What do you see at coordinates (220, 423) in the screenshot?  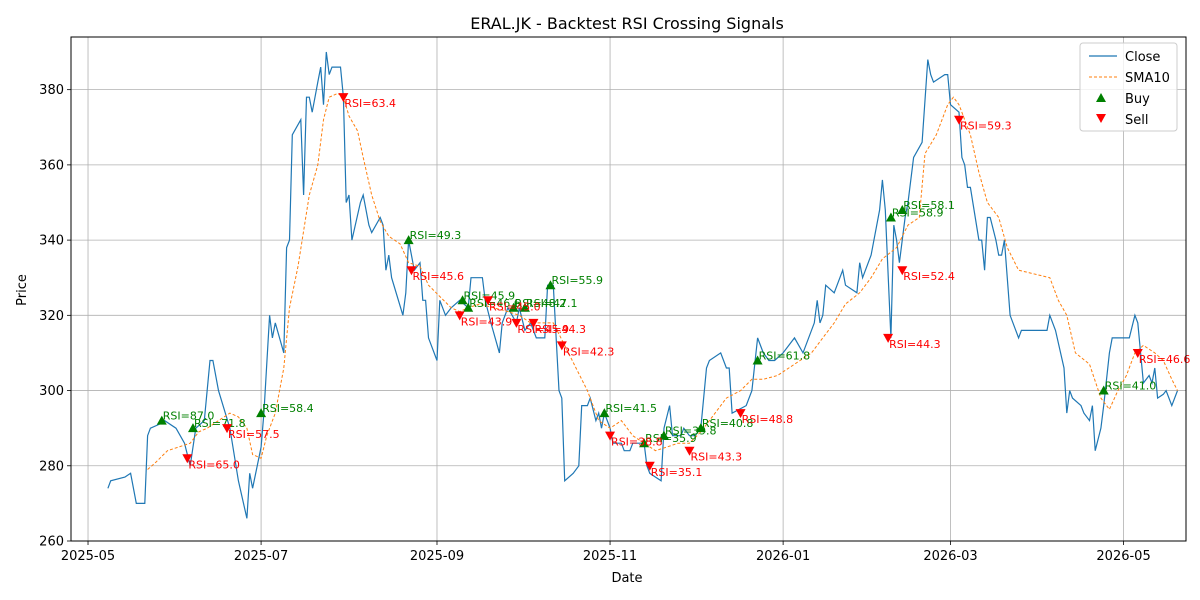 I see `buy-rsi-label: RSI=71.8` at bounding box center [220, 423].